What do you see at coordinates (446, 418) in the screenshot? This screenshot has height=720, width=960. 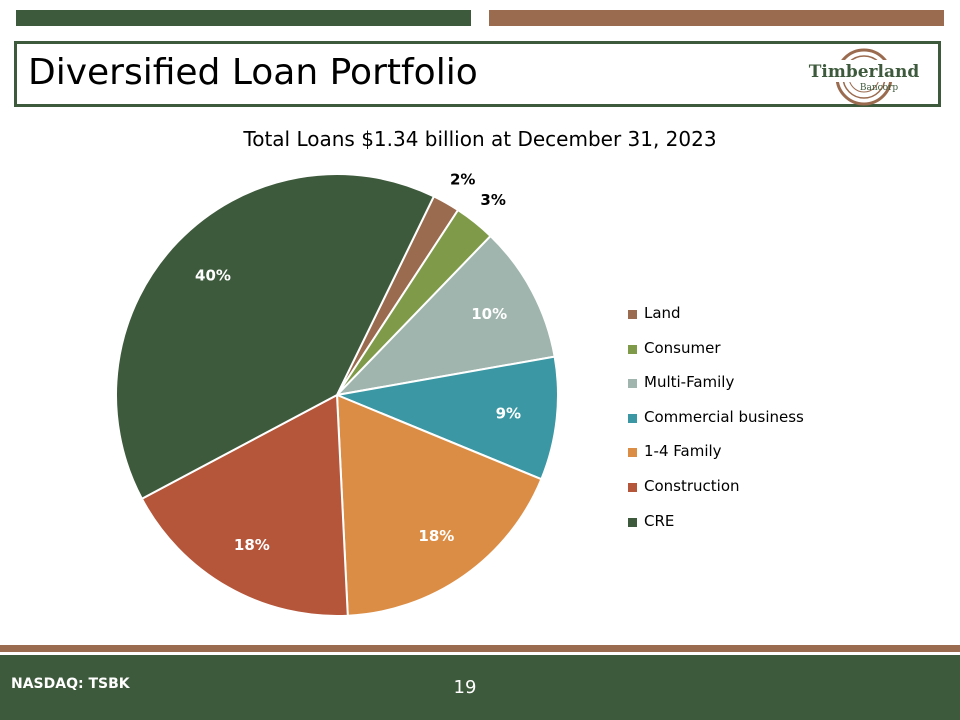 I see `pie-slice-commercial-business` at bounding box center [446, 418].